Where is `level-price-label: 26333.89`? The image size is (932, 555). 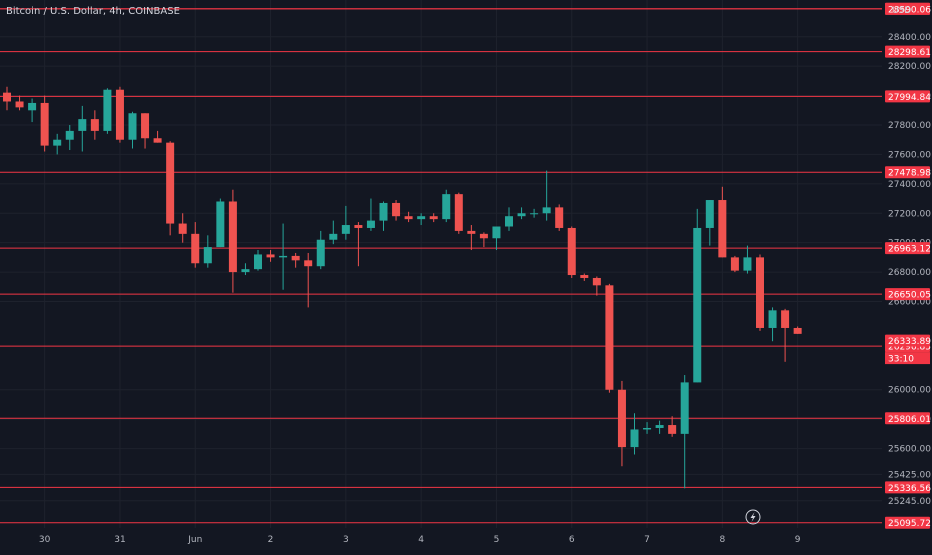 level-price-label: 26333.89 is located at coordinates (908, 340).